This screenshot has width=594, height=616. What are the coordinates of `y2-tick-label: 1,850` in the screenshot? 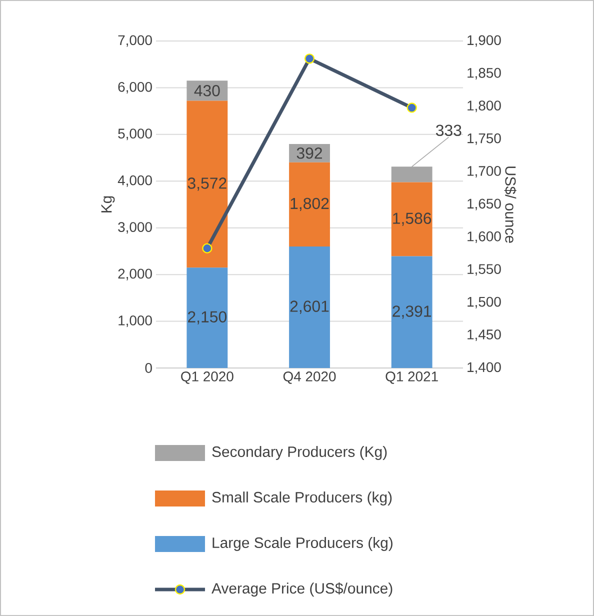 It's located at (484, 74).